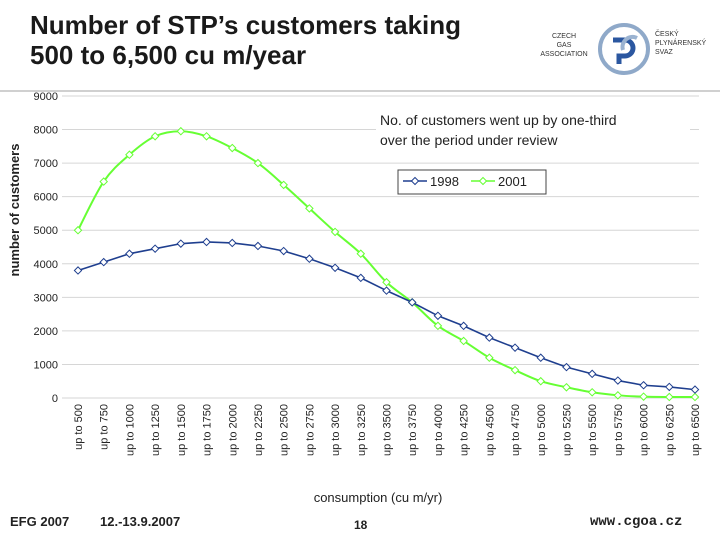 The image size is (720, 540). I want to click on logo-left-line2: GAS, so click(564, 45).